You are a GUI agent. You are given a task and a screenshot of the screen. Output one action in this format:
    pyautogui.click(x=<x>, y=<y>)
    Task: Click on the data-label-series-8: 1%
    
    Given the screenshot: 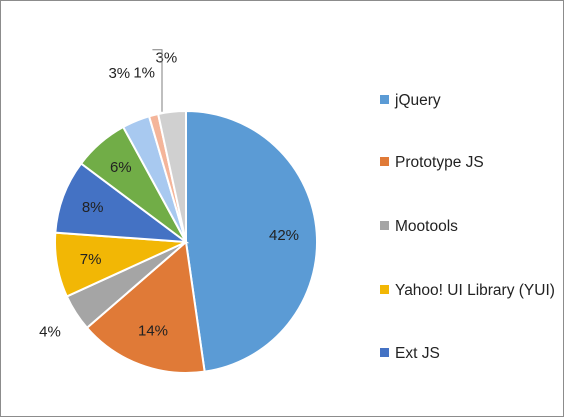 What is the action you would take?
    pyautogui.click(x=144, y=72)
    